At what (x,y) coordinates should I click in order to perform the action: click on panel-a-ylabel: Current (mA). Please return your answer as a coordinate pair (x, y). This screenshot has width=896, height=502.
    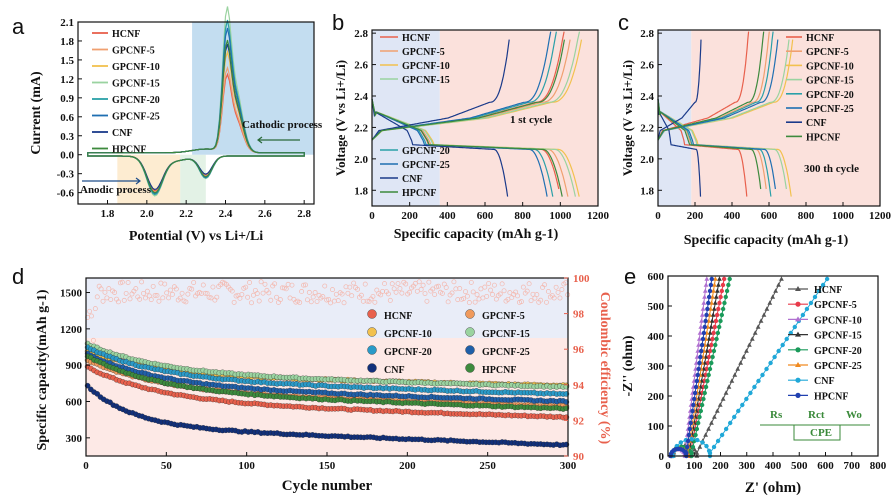
    Looking at the image, I should click on (36, 113).